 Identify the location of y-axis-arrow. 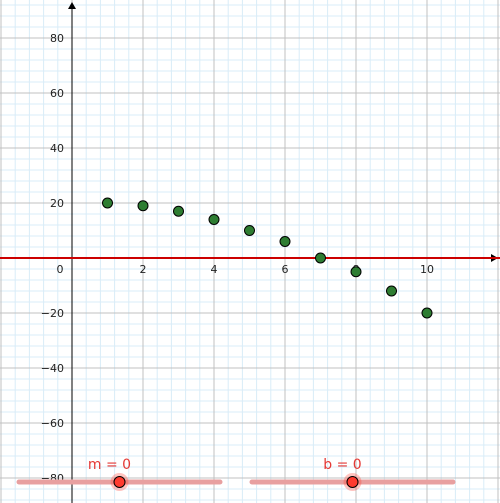
(72, 5).